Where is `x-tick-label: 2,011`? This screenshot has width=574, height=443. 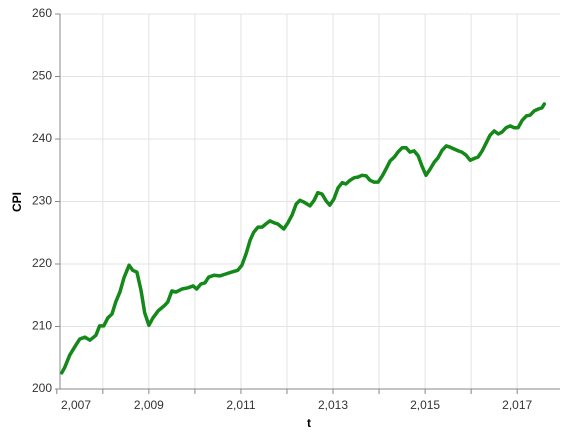 x-tick-label: 2,011 is located at coordinates (240, 405).